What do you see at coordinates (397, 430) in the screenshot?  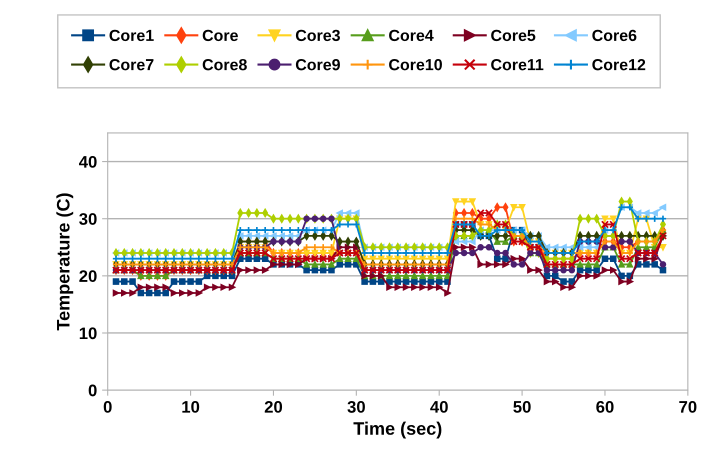 I see `x-axis-title: Time (sec)` at bounding box center [397, 430].